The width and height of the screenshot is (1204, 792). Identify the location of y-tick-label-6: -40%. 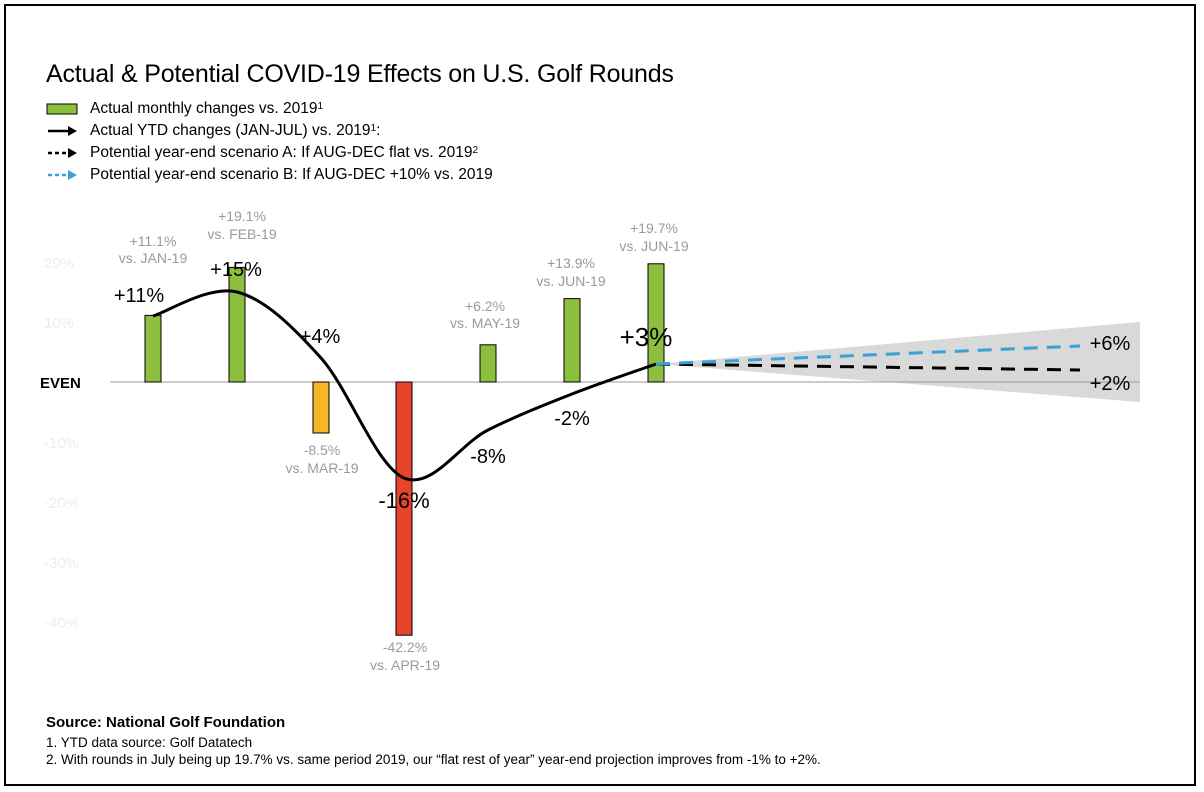
(61, 623).